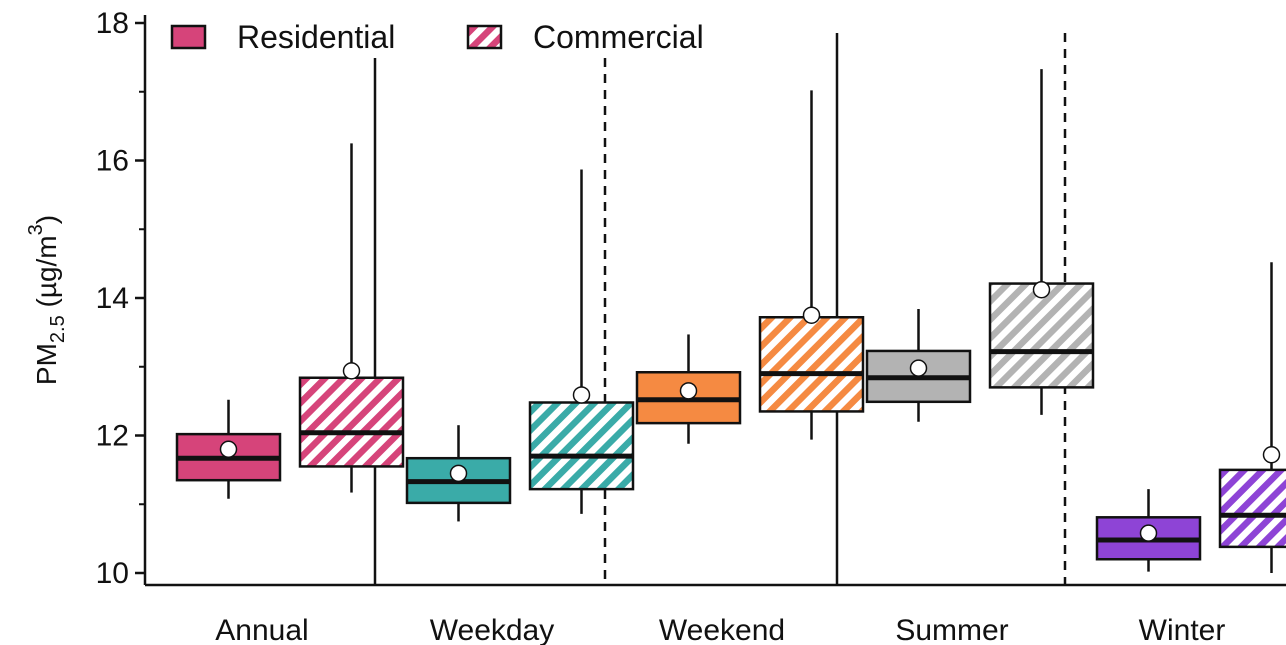 The image size is (1286, 645). I want to click on box-weekend-residential-mean, so click(688, 391).